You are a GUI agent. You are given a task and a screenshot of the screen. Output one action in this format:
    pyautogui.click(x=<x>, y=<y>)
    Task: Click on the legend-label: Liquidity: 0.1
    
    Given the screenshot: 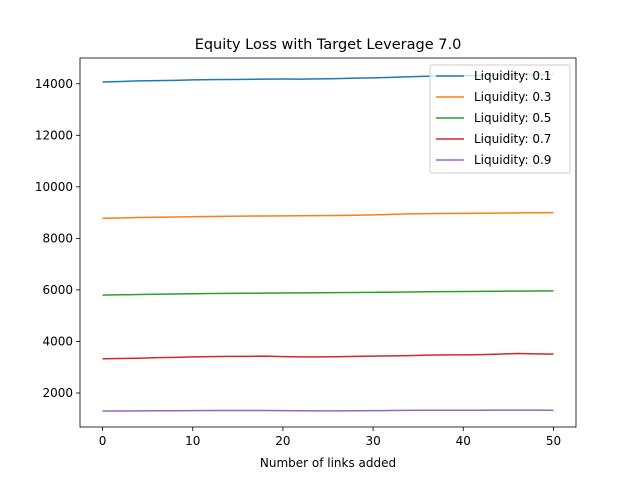 What is the action you would take?
    pyautogui.click(x=512, y=76)
    